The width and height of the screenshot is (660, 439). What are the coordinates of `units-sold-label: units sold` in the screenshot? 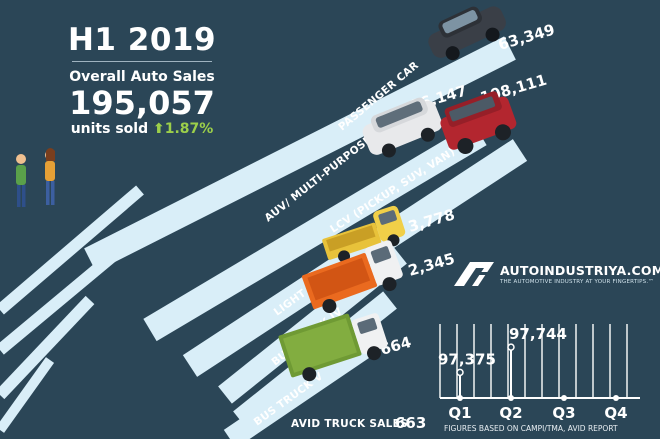 It's located at (109, 129).